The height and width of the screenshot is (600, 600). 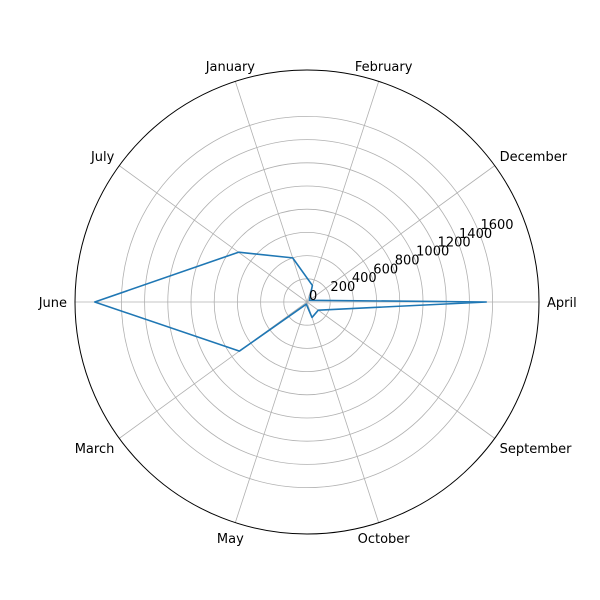 I want to click on category-label-0: April, so click(x=562, y=303).